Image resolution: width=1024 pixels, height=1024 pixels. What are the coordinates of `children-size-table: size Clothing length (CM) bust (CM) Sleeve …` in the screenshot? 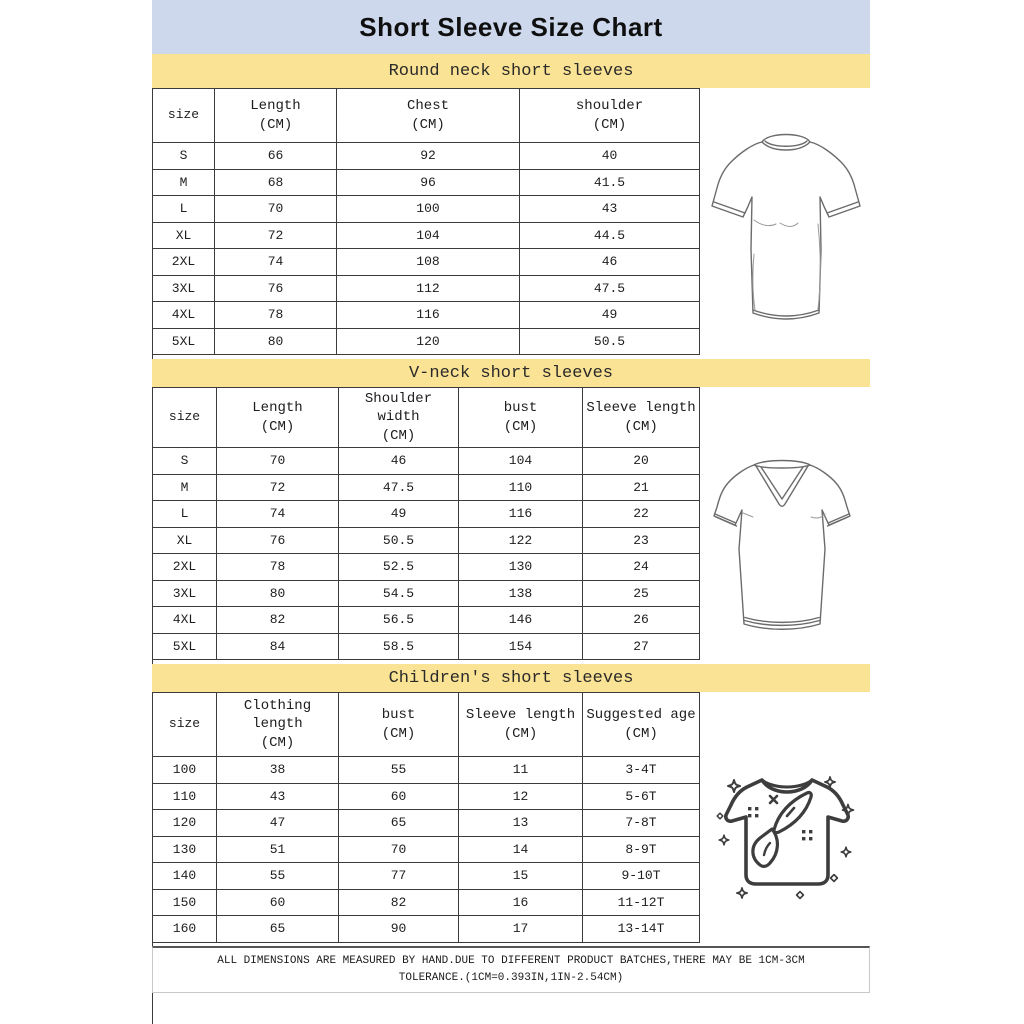 It's located at (426, 817).